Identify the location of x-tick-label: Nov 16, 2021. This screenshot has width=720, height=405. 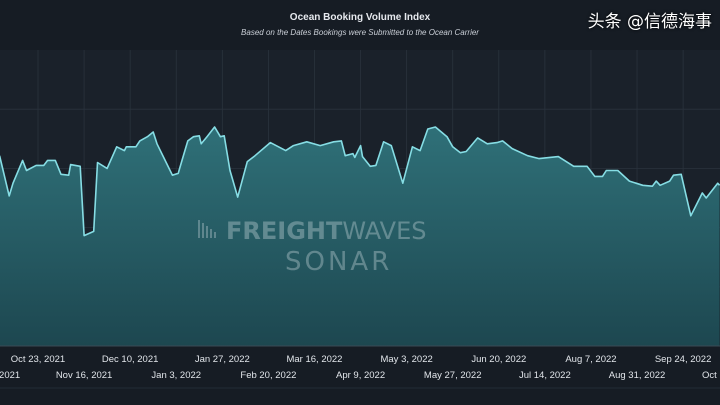
(84, 375).